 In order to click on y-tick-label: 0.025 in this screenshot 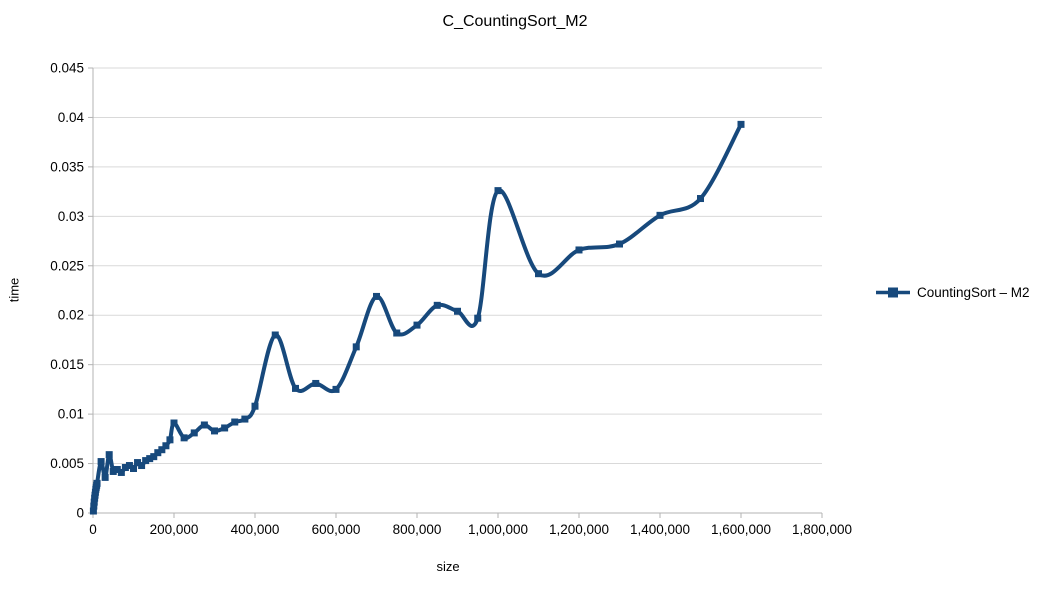, I will do `click(67, 265)`.